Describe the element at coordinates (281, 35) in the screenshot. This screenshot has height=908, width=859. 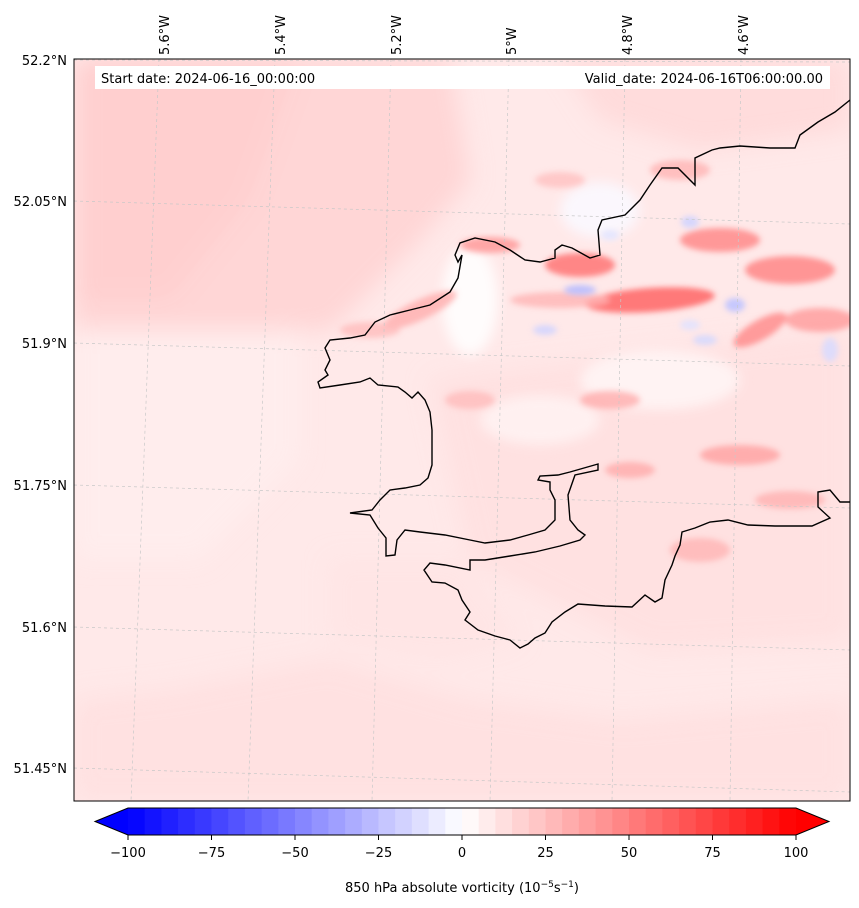
I see `lon-label: 5.4°W` at that location.